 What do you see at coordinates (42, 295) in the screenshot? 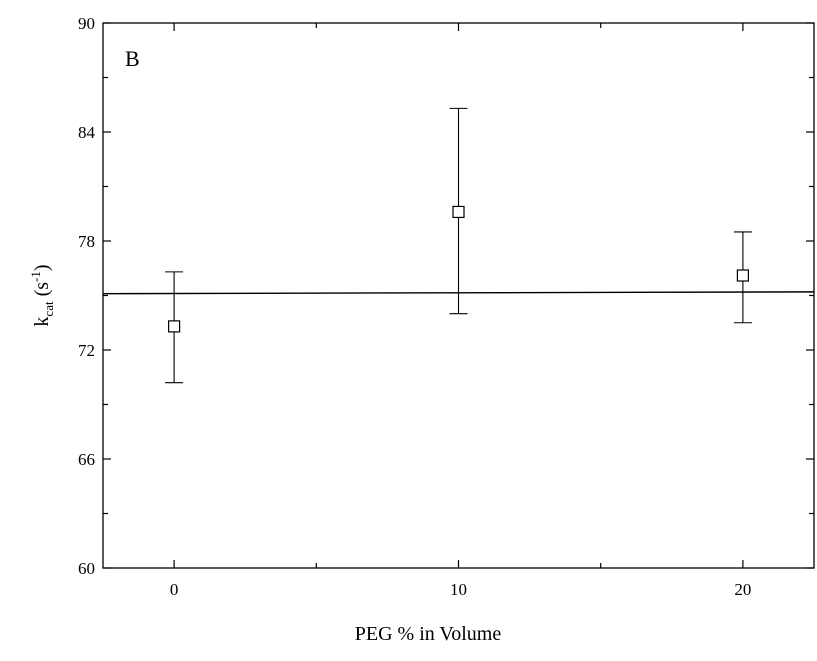
I see `y-axis-title: kcat (s-1)` at bounding box center [42, 295].